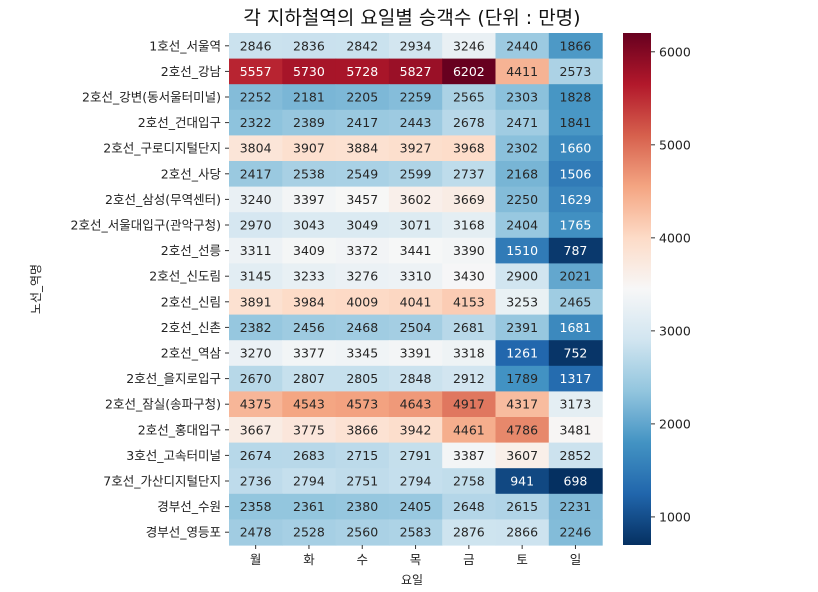 The height and width of the screenshot is (592, 818). What do you see at coordinates (469, 148) in the screenshot?
I see `cell-value-label: 3968` at bounding box center [469, 148].